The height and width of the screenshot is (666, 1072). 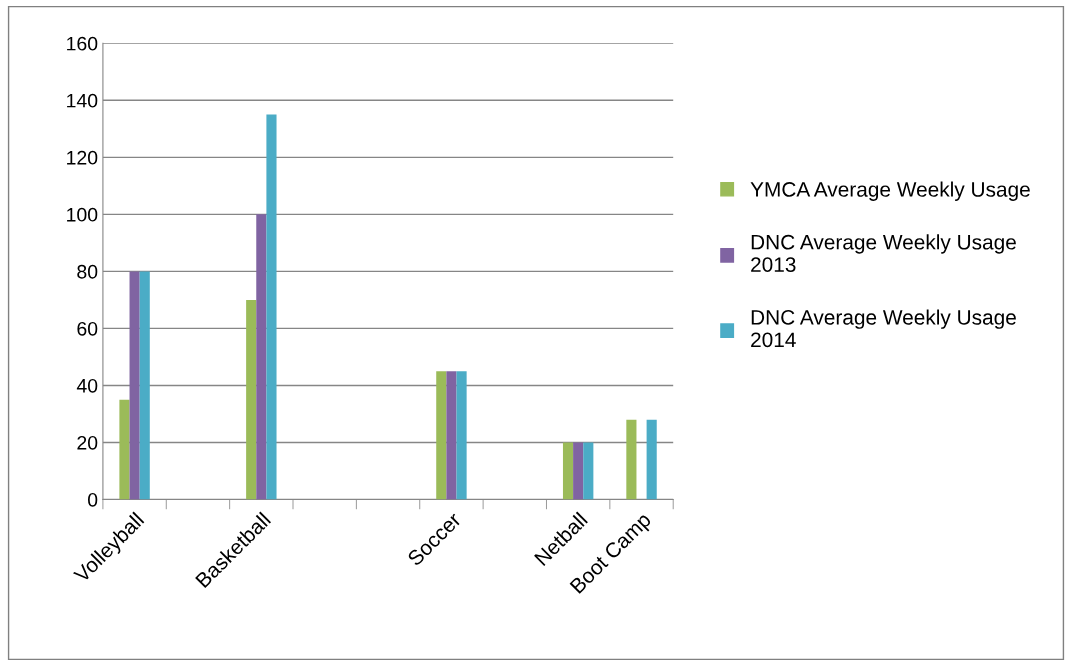 I want to click on legend-label: DNC Average Weekly Usage 2013, so click(x=883, y=253).